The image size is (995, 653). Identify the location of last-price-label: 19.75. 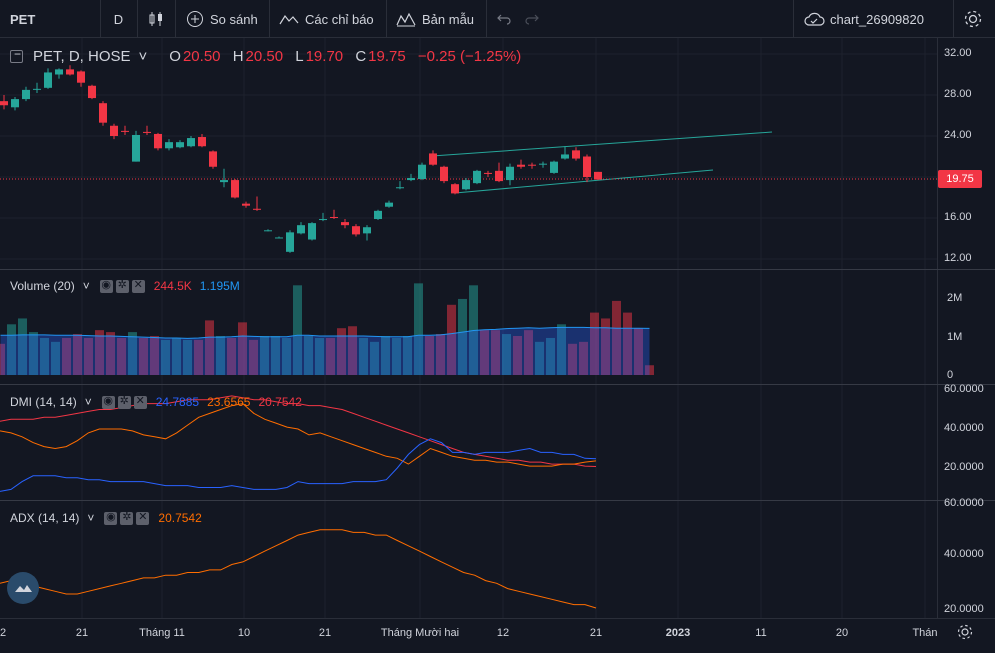
(960, 179).